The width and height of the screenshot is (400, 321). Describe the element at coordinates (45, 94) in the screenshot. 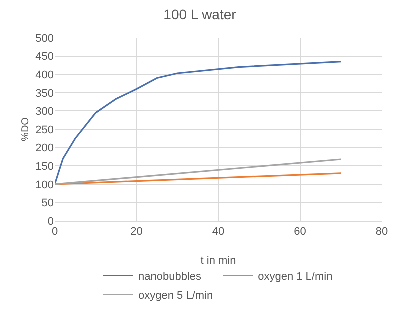

I see `y-tick-label: 350` at that location.